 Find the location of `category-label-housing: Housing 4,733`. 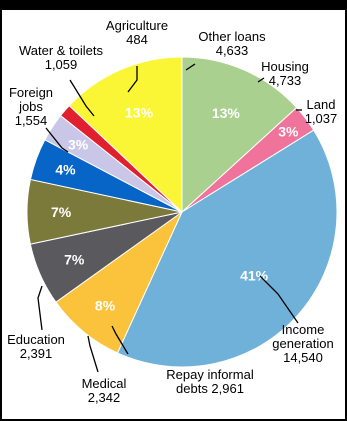

category-label-housing: Housing 4,733 is located at coordinates (285, 73).